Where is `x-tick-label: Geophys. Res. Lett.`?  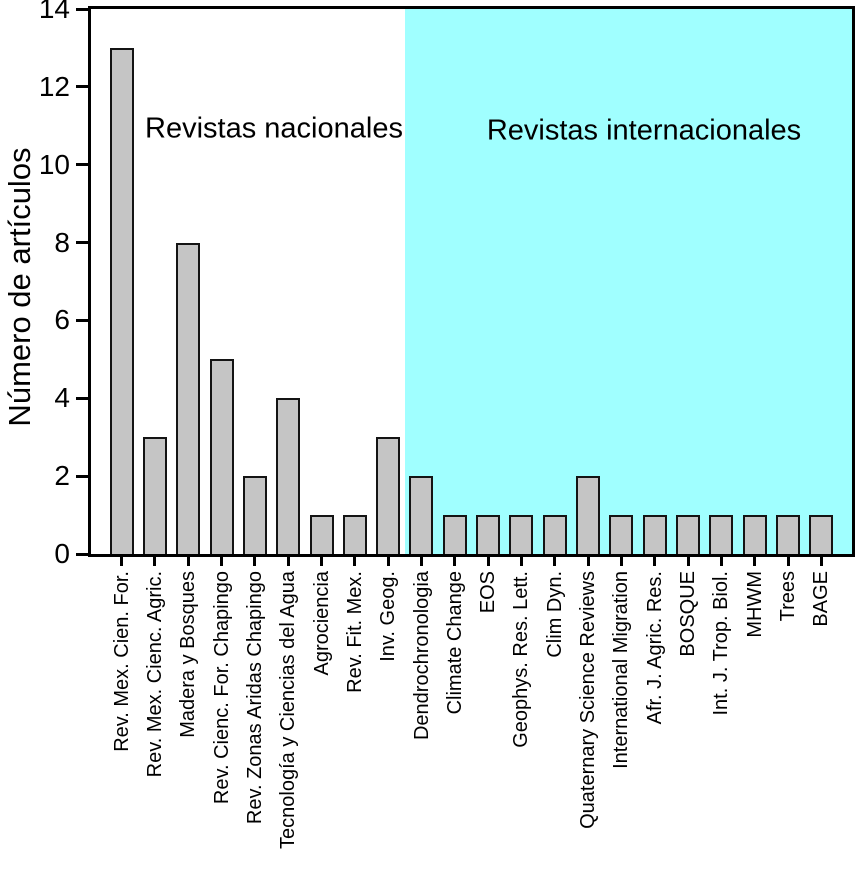 x-tick-label: Geophys. Res. Lett. is located at coordinates (521, 659).